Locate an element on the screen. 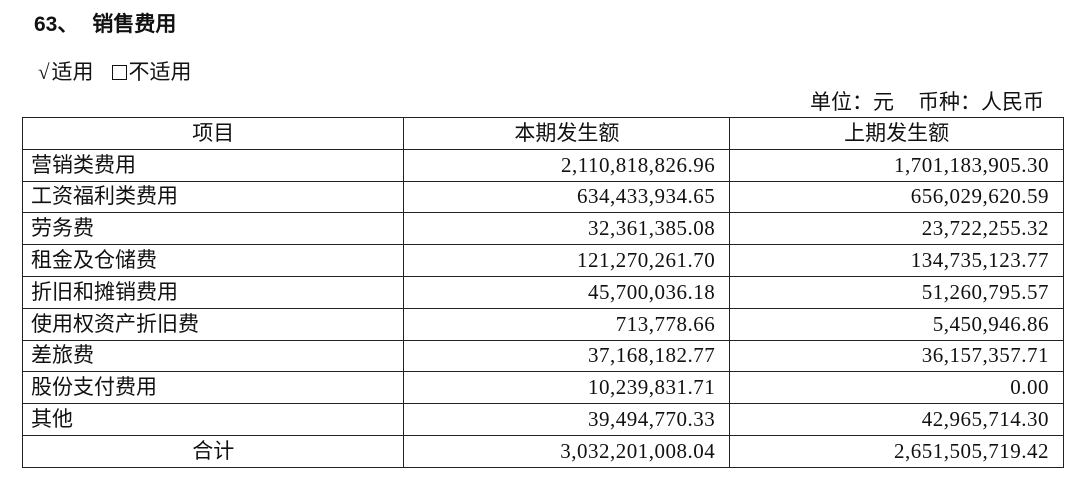  row-item: 使用权资产折旧费 is located at coordinates (213, 324).